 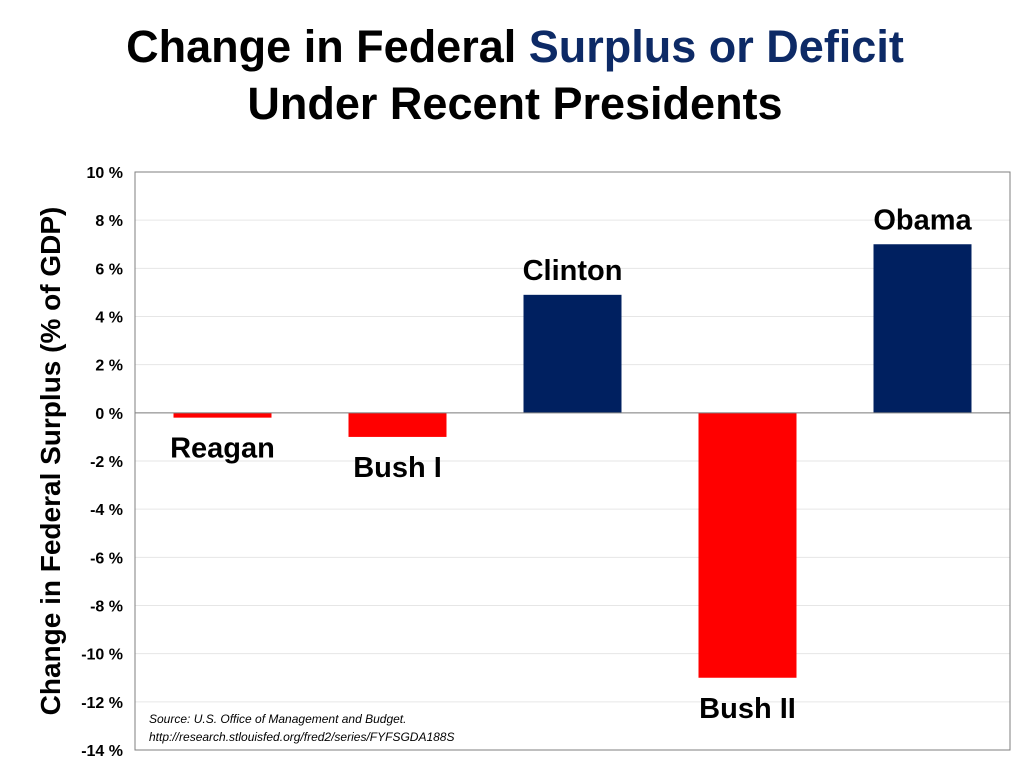 What do you see at coordinates (397, 468) in the screenshot?
I see `category-label: Bush I` at bounding box center [397, 468].